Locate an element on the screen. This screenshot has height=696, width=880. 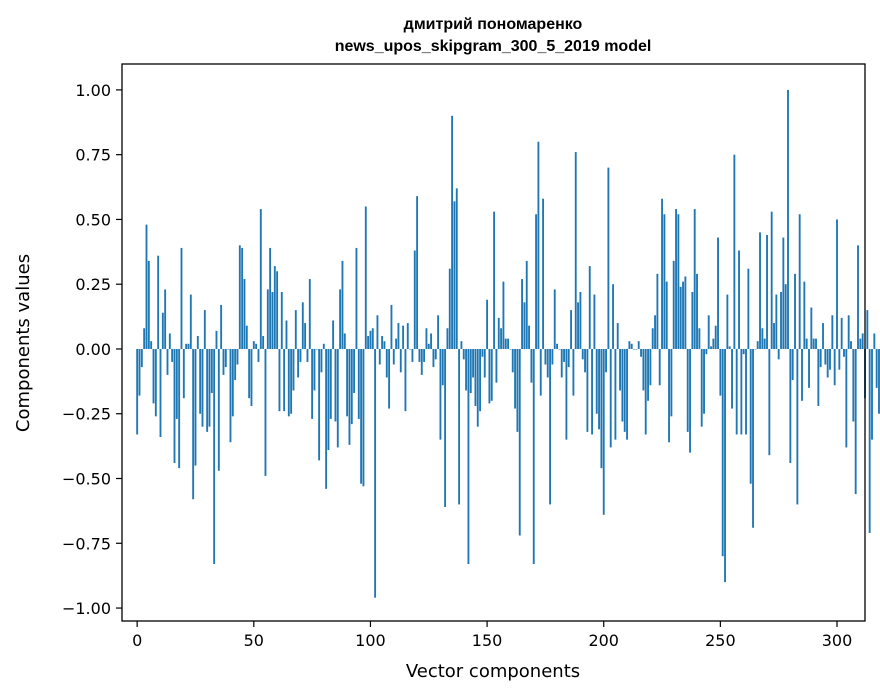
x-tick-label: 150 is located at coordinates (487, 640).